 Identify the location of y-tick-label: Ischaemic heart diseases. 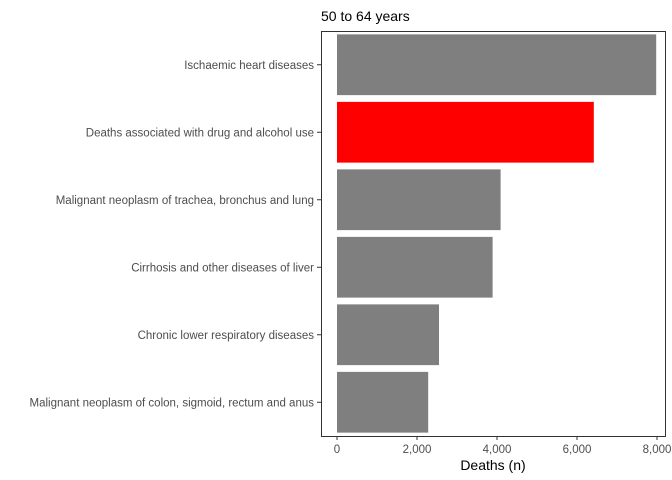
(249, 66).